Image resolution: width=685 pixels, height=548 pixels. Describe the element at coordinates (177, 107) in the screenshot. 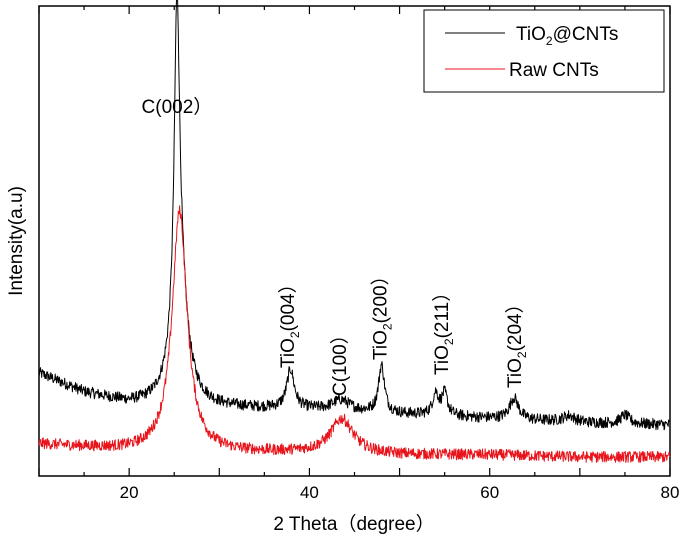

I see `peak-label: C(002）` at that location.